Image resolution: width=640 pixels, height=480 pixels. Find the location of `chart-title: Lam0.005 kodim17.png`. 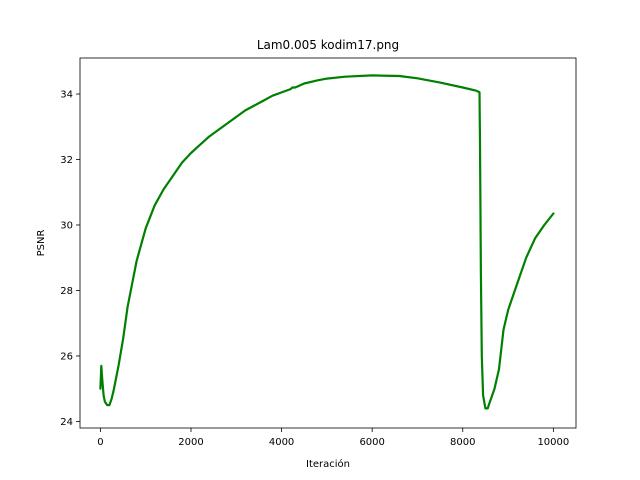

chart-title: Lam0.005 kodim17.png is located at coordinates (328, 45).